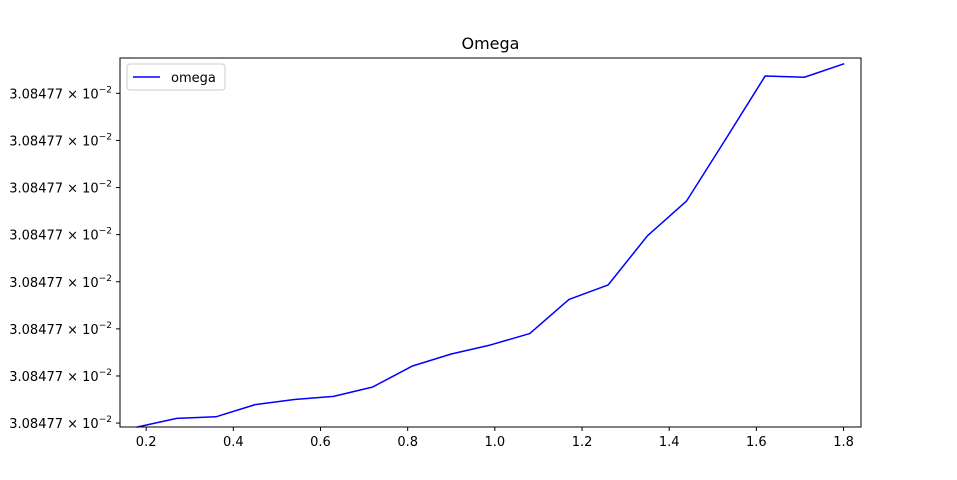 Image resolution: width=957 pixels, height=480 pixels. I want to click on x-tick-label: 1.8, so click(843, 442).